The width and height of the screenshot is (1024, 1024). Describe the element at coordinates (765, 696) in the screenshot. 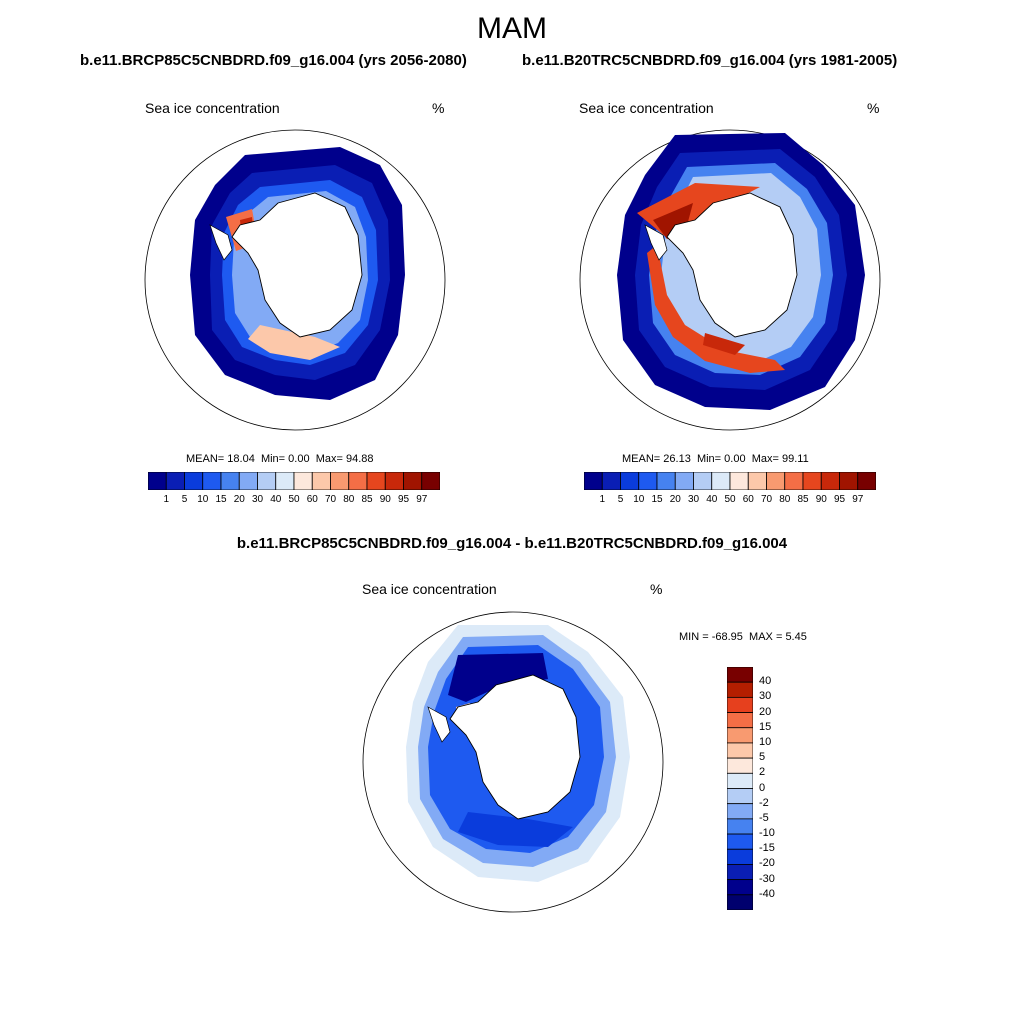

I see `panel3-colorbar-tick: 30` at that location.